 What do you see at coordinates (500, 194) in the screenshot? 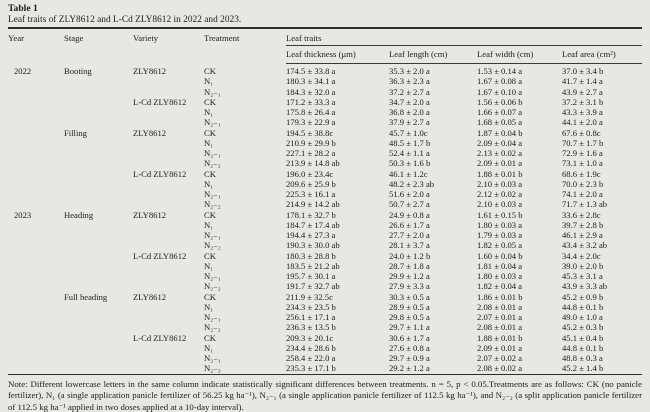
I see `cell-leaf-width: 2.12 ± 0.02 a` at bounding box center [500, 194].